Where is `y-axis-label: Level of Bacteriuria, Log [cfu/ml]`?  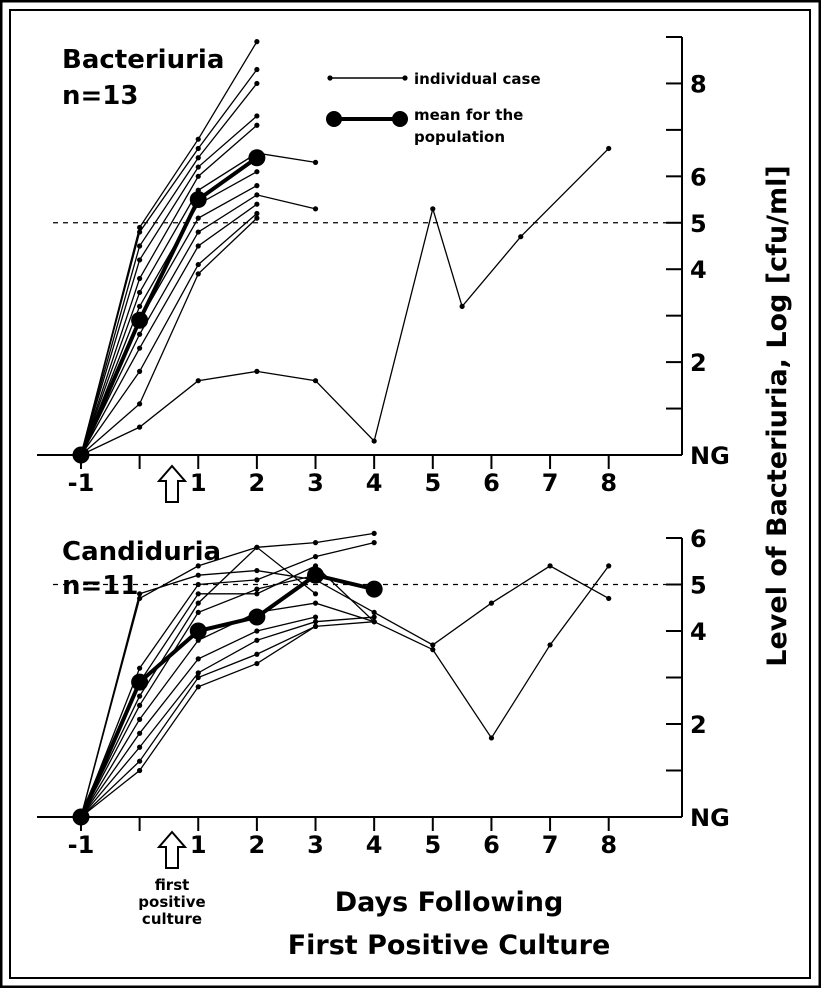 y-axis-label: Level of Bacteriuria, Log [cfu/ml] is located at coordinates (777, 415).